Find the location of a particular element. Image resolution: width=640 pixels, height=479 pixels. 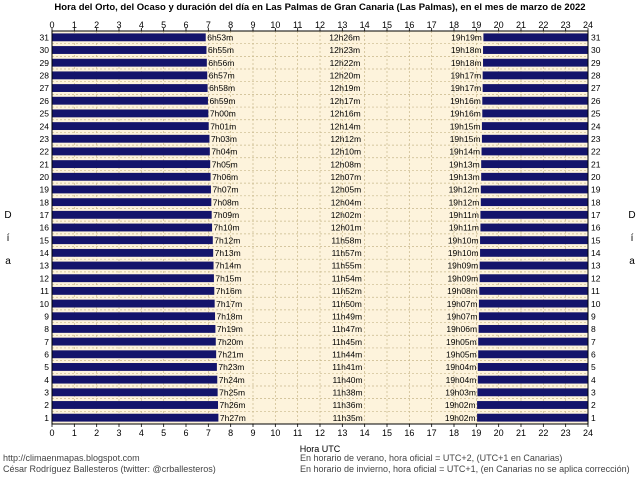

y-tick-label-left: 6 is located at coordinates (46, 354).